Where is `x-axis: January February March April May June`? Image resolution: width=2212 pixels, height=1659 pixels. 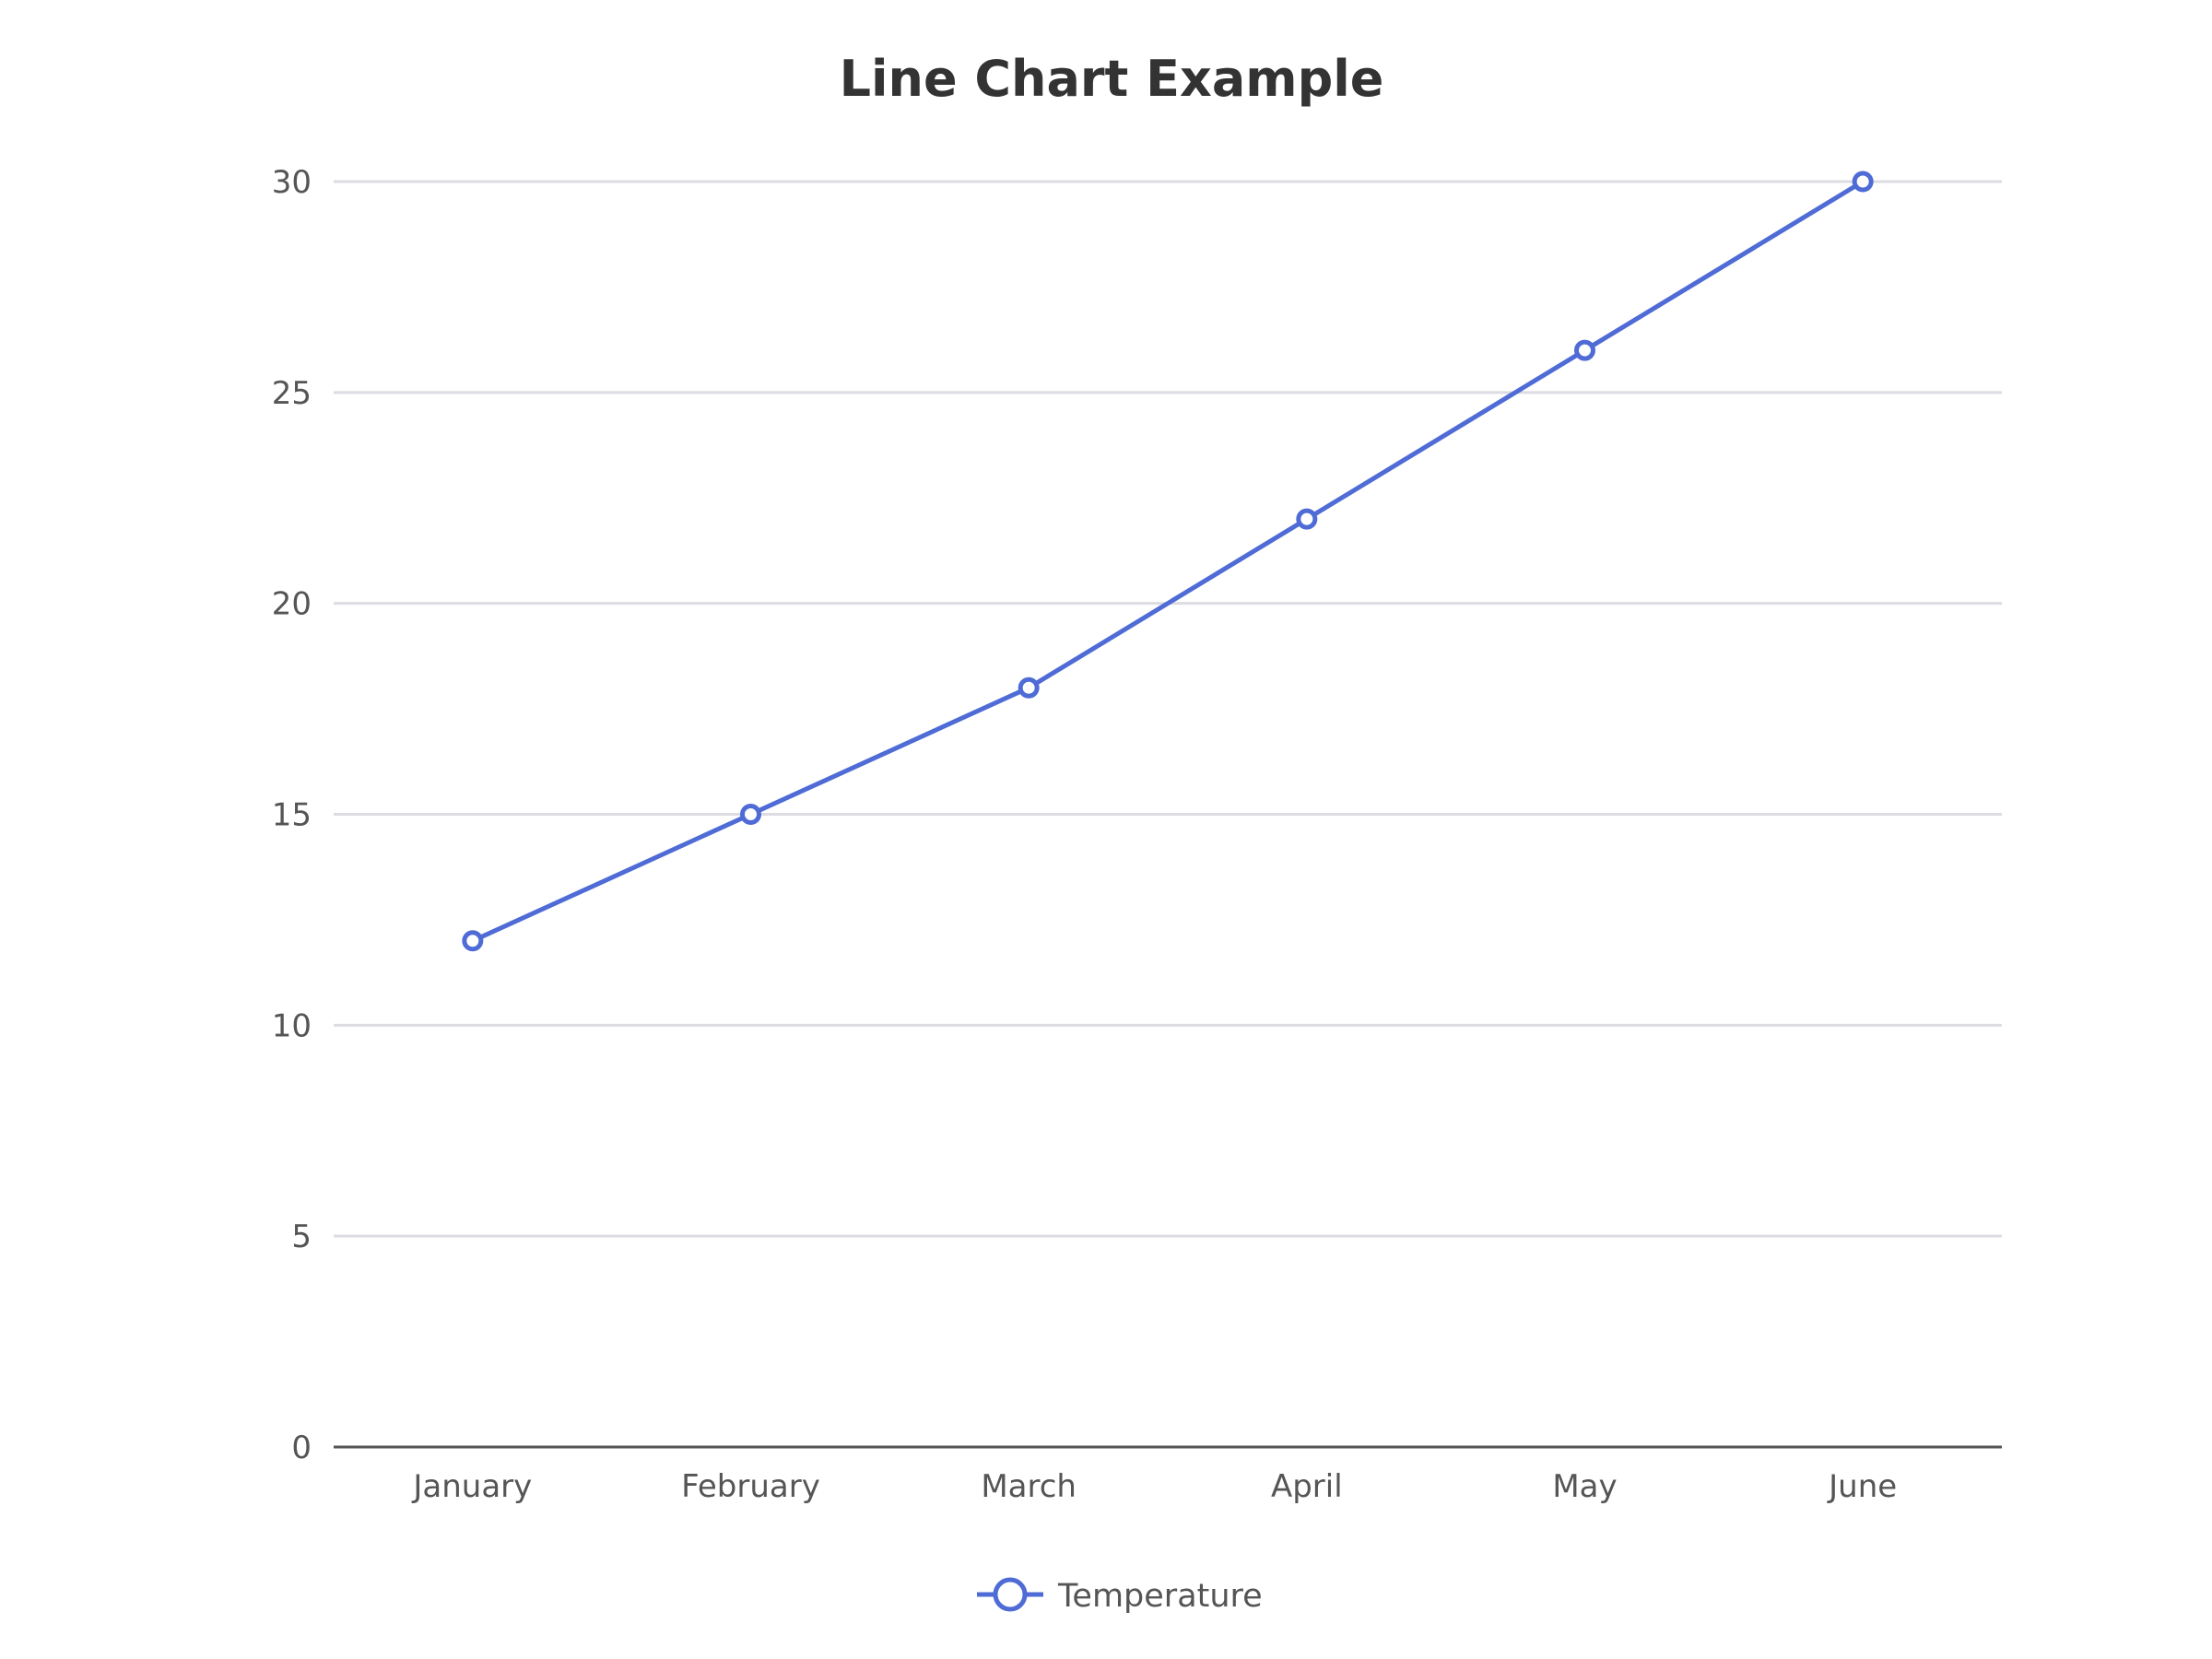
x-axis: January February March April May June is located at coordinates (1168, 1475).